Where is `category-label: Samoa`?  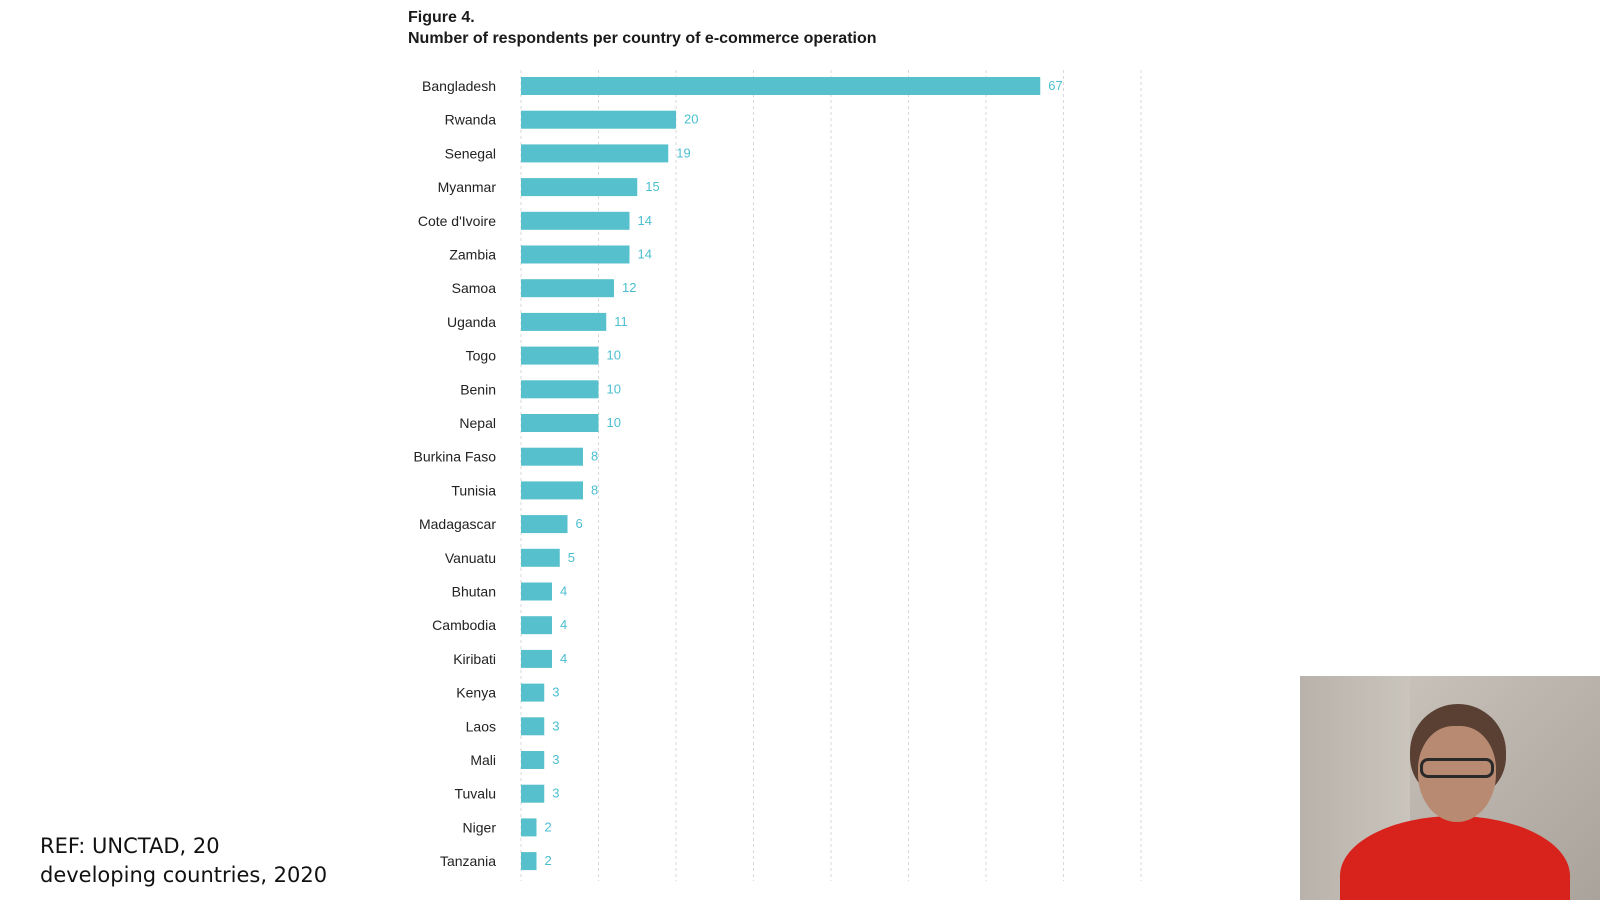
category-label: Samoa is located at coordinates (474, 288).